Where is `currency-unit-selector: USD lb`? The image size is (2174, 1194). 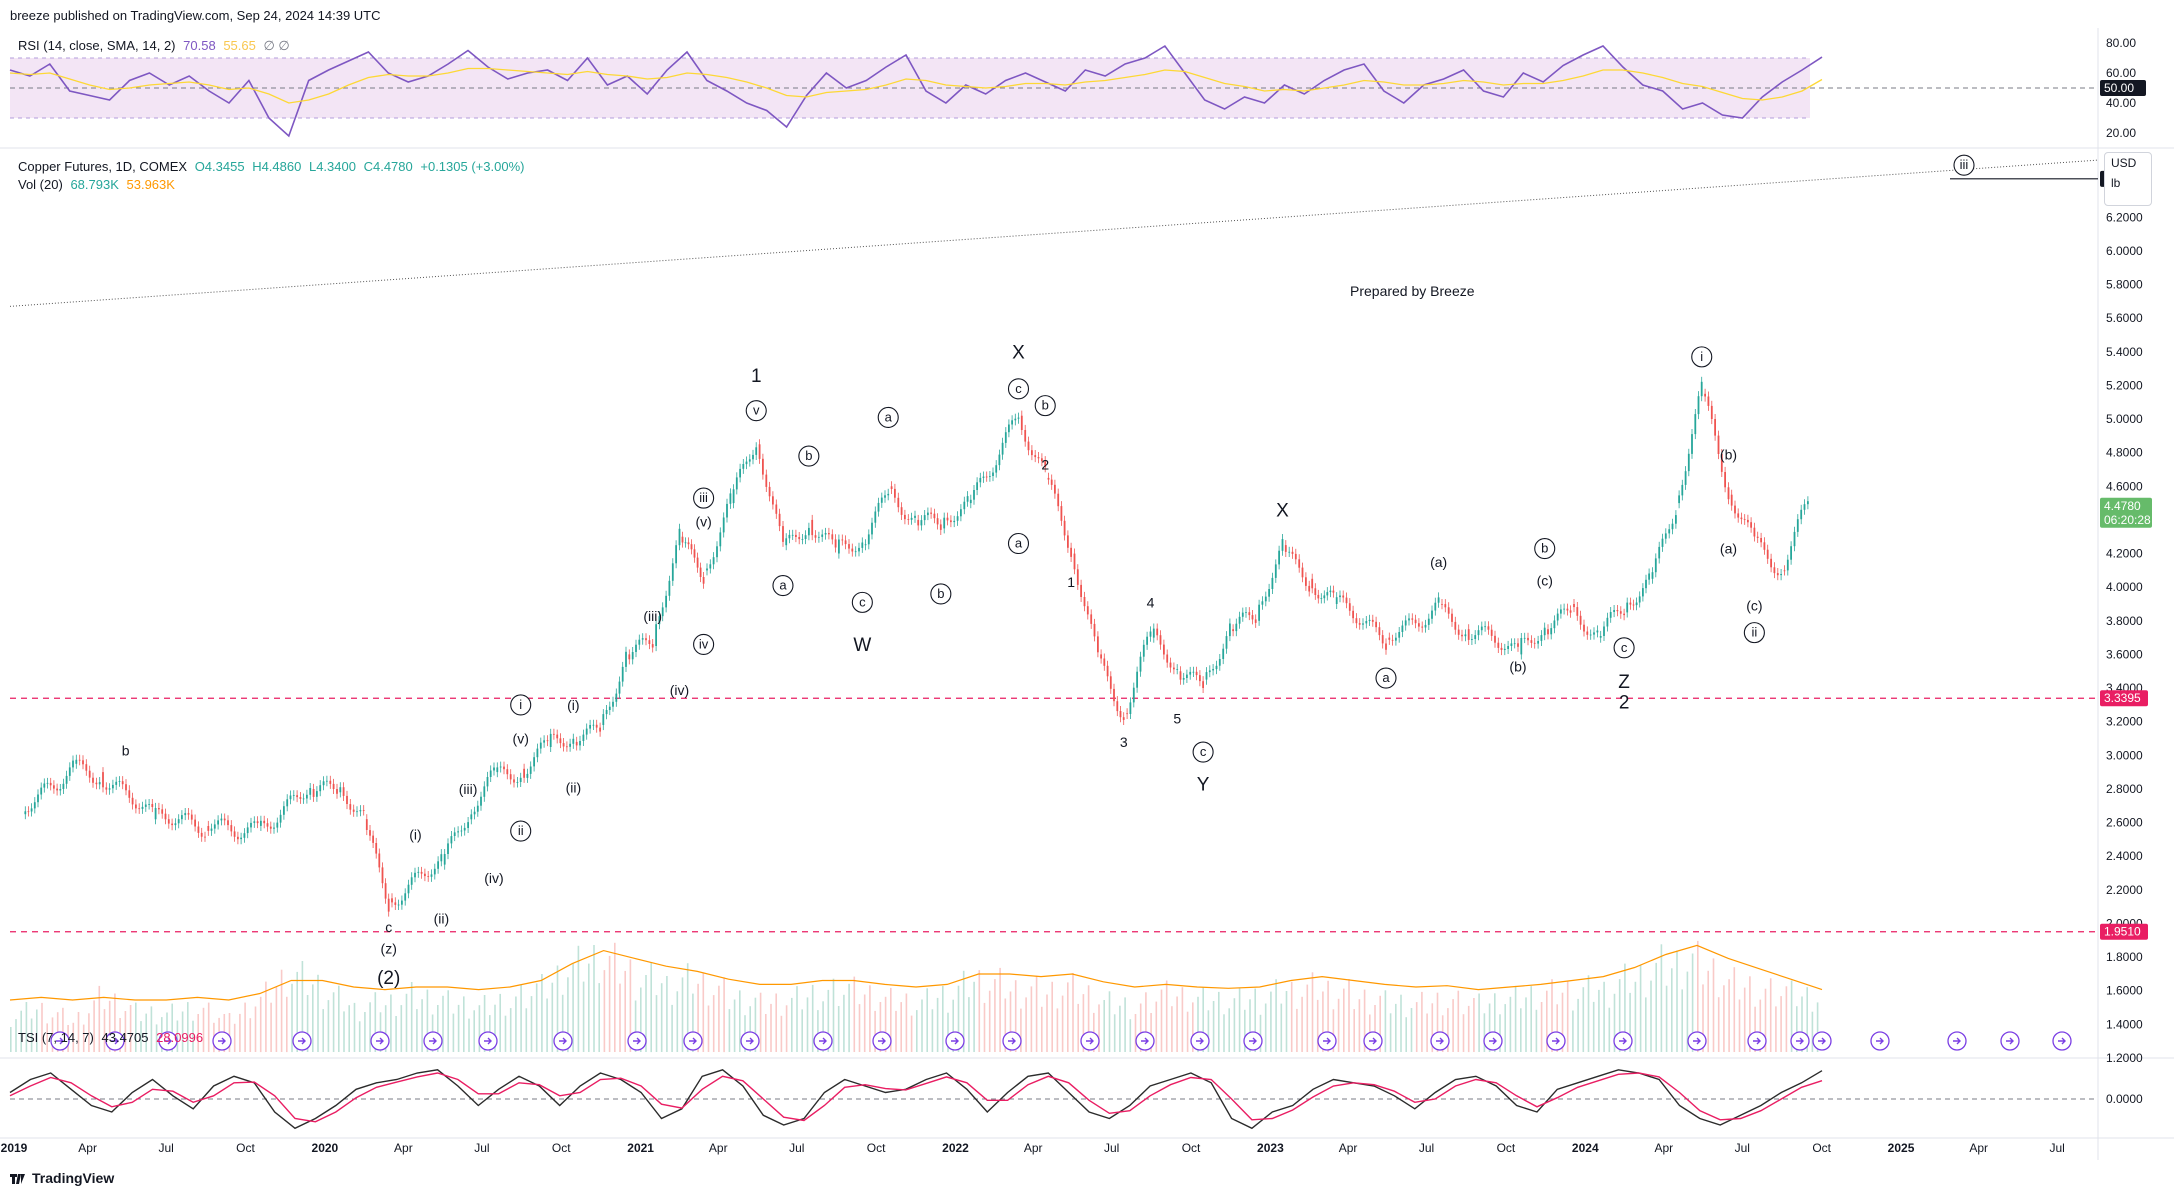
currency-unit-selector: USD lb is located at coordinates (2128, 179).